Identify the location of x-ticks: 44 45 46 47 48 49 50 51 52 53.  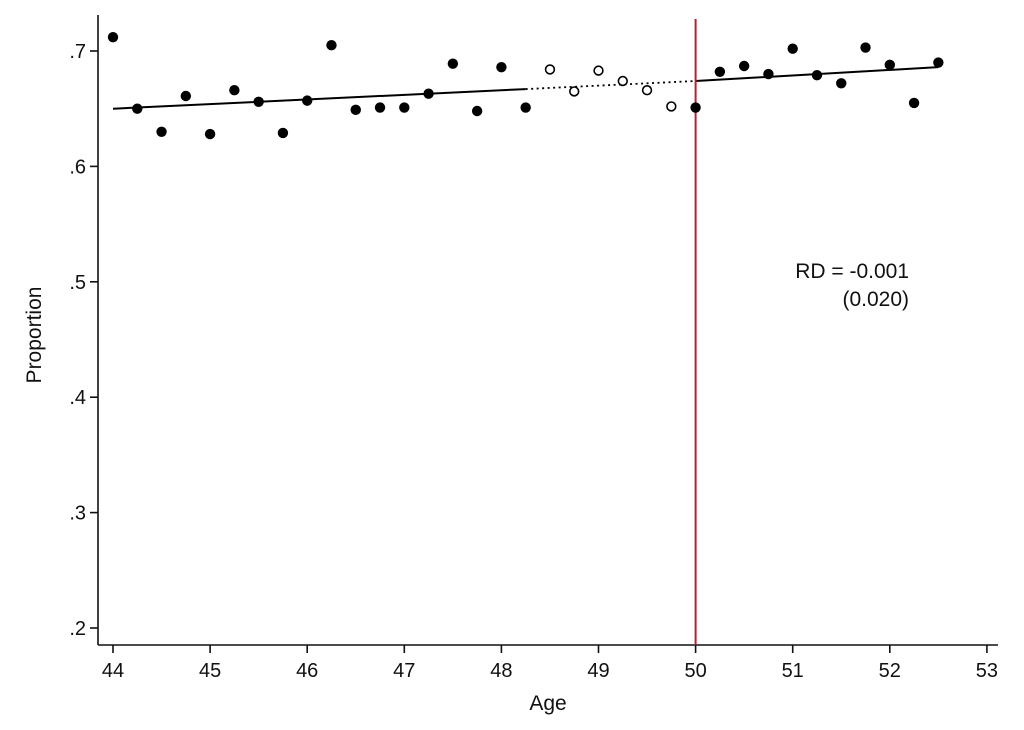
(550, 663).